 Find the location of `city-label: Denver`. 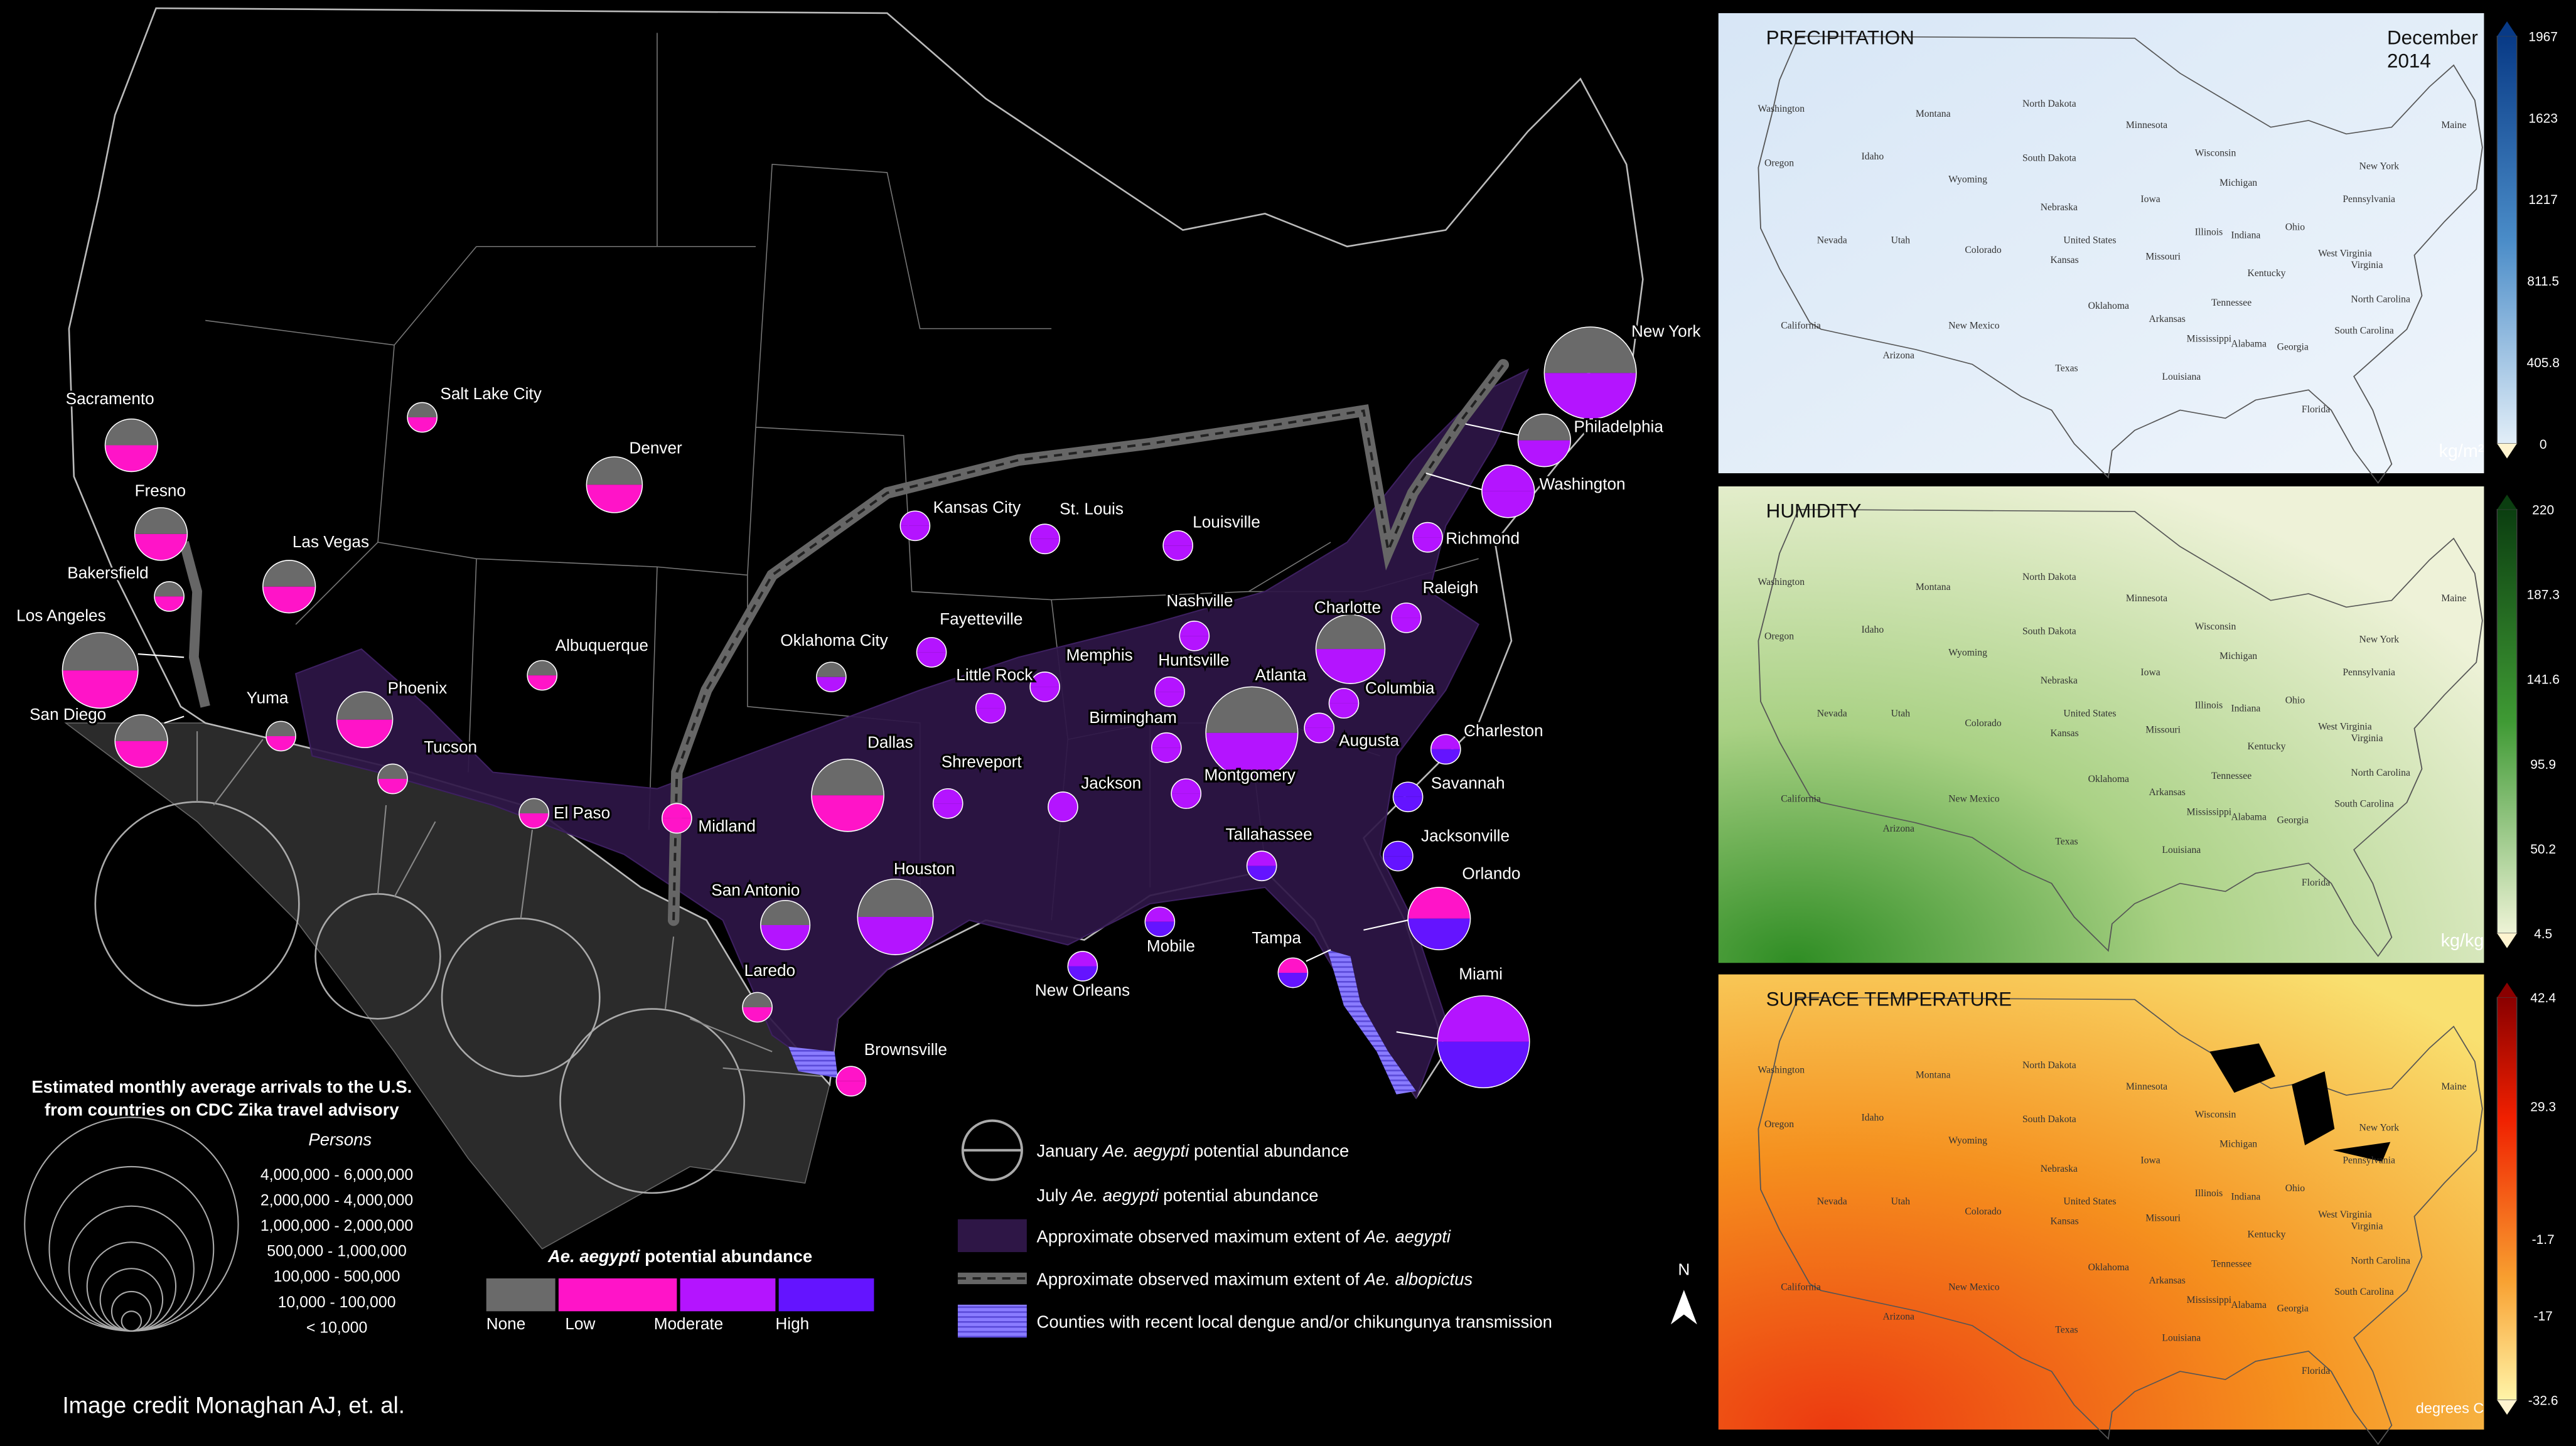

city-label: Denver is located at coordinates (655, 448).